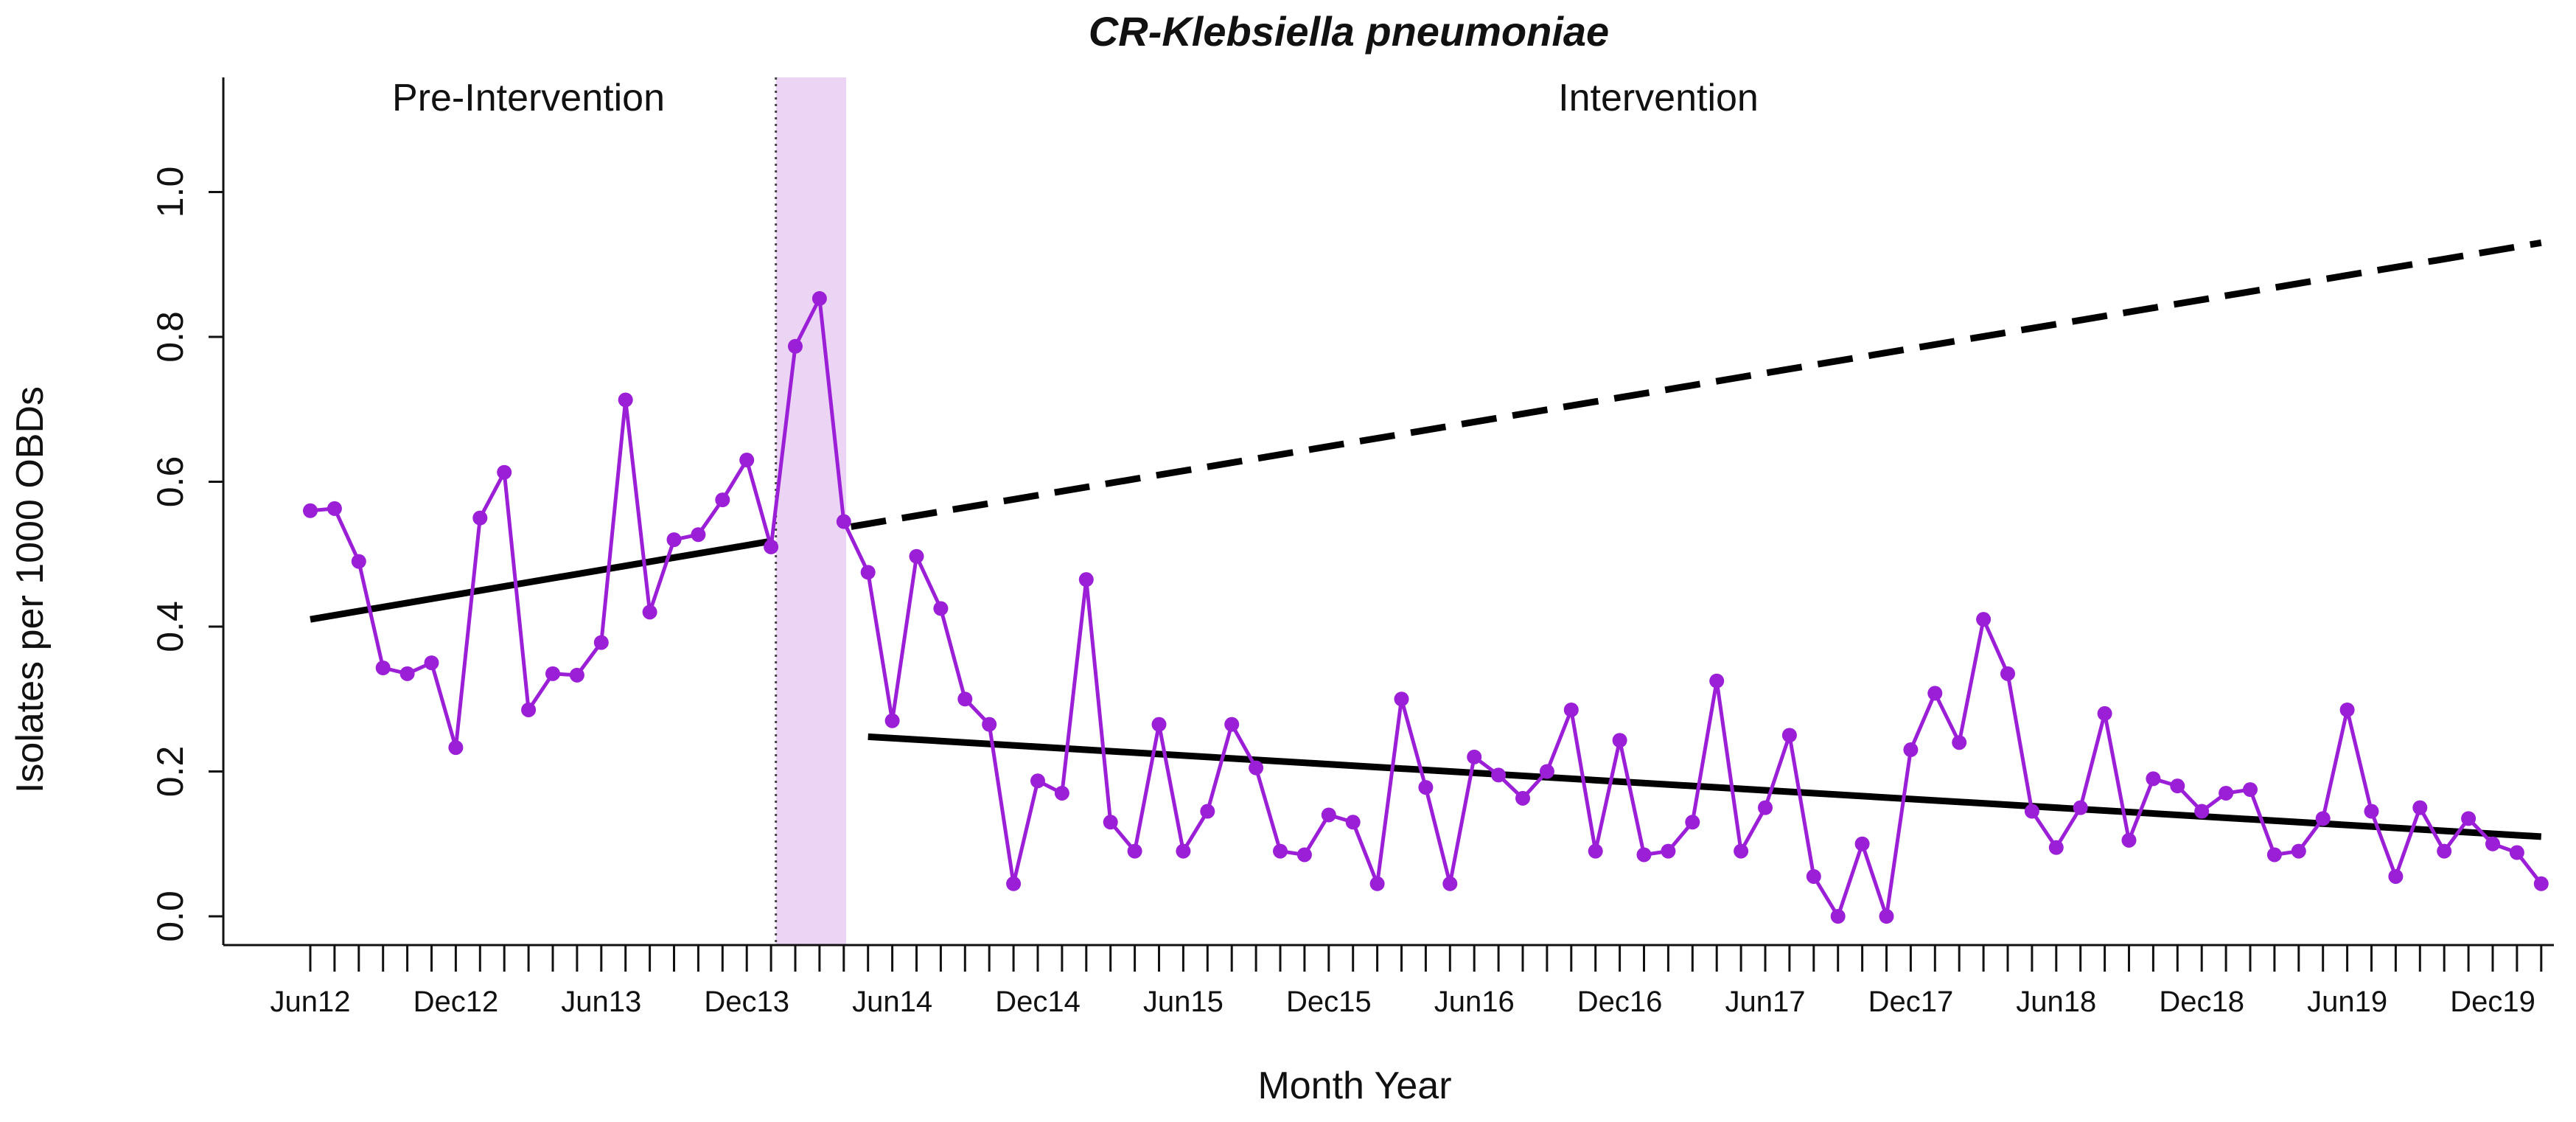 Image resolution: width=2576 pixels, height=1122 pixels. Describe the element at coordinates (2201, 1002) in the screenshot. I see `x-tick-label: Dec18` at that location.